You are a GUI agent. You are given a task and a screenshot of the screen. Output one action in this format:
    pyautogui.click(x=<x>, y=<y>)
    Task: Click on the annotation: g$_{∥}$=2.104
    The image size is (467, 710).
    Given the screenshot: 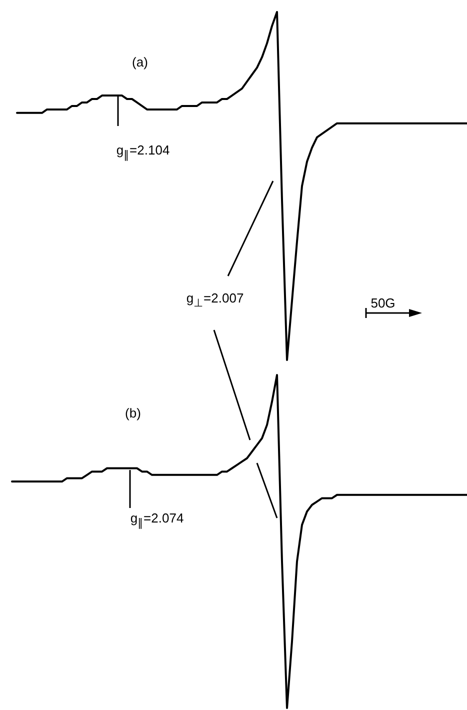 What is the action you would take?
    pyautogui.click(x=143, y=152)
    